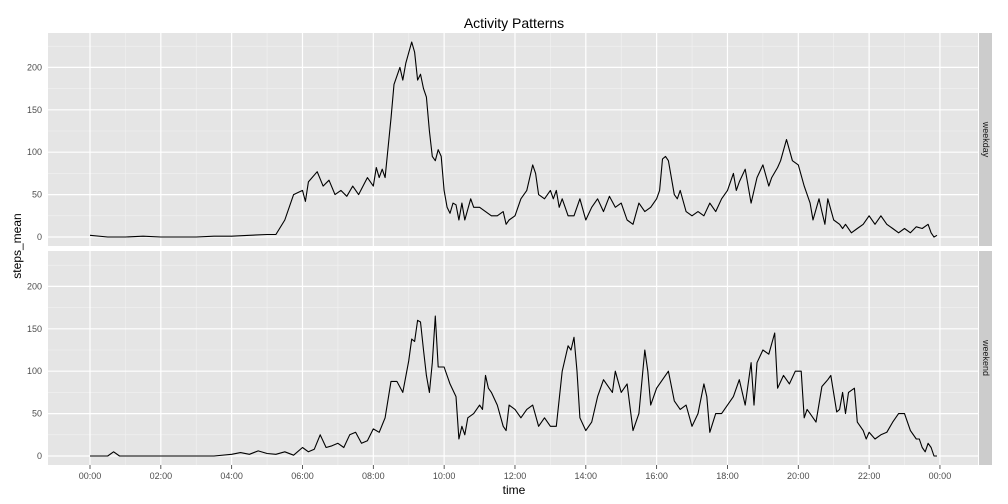  I want to click on x-tick-label: 22:00, so click(869, 476).